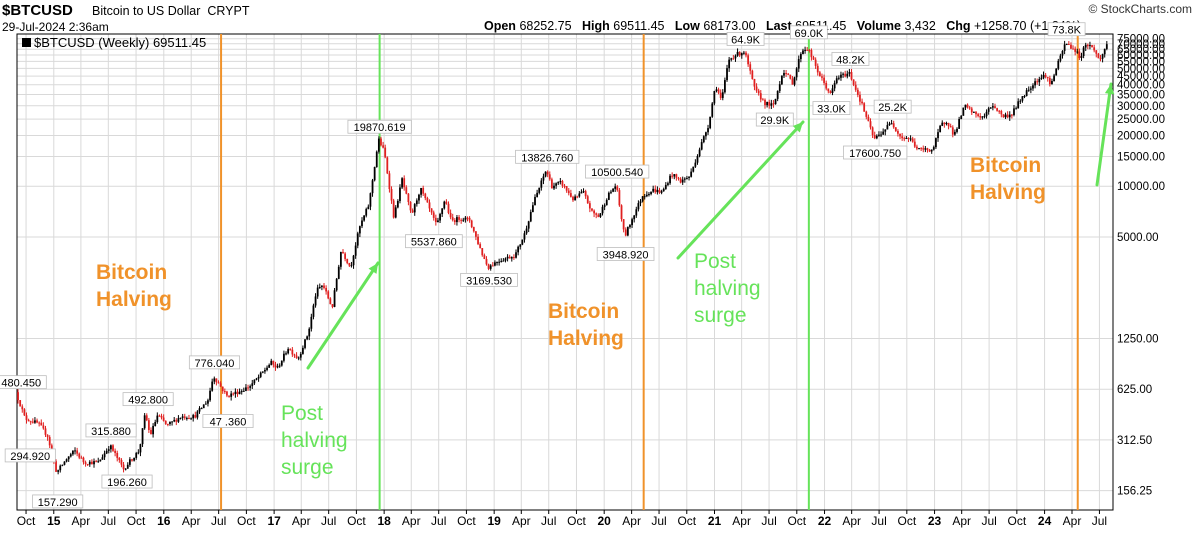 Image resolution: width=1200 pixels, height=537 pixels. I want to click on surge-annotation-1: Post halving surge, so click(314, 440).